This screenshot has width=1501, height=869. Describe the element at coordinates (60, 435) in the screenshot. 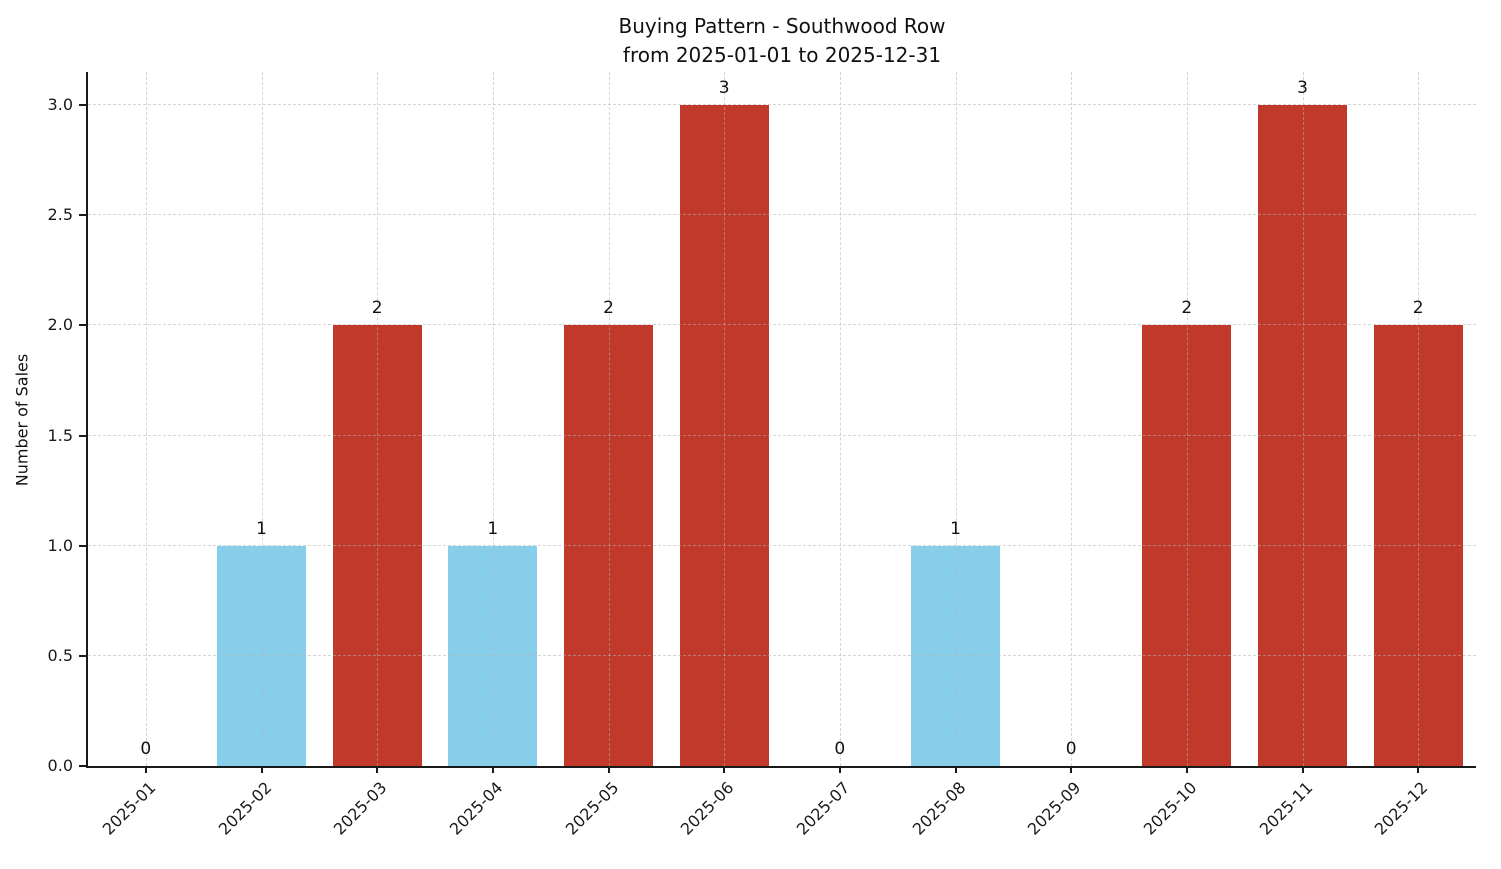

I see `y-tick-label: 1.5` at that location.